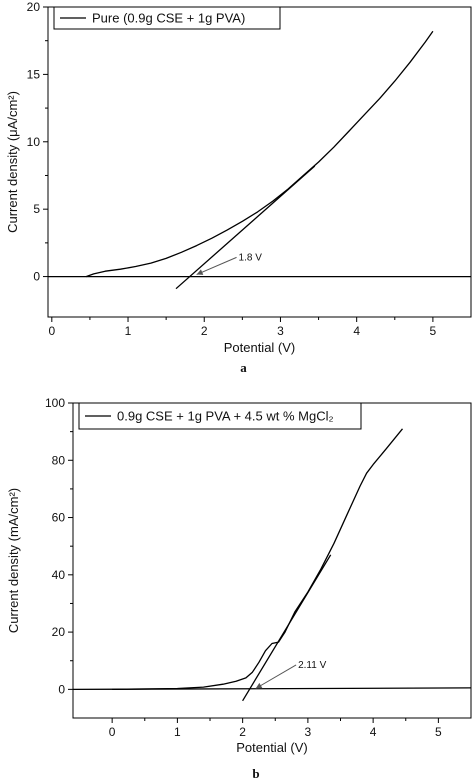 The width and height of the screenshot is (474, 781). What do you see at coordinates (255, 773) in the screenshot?
I see `panel-label: b` at bounding box center [255, 773].